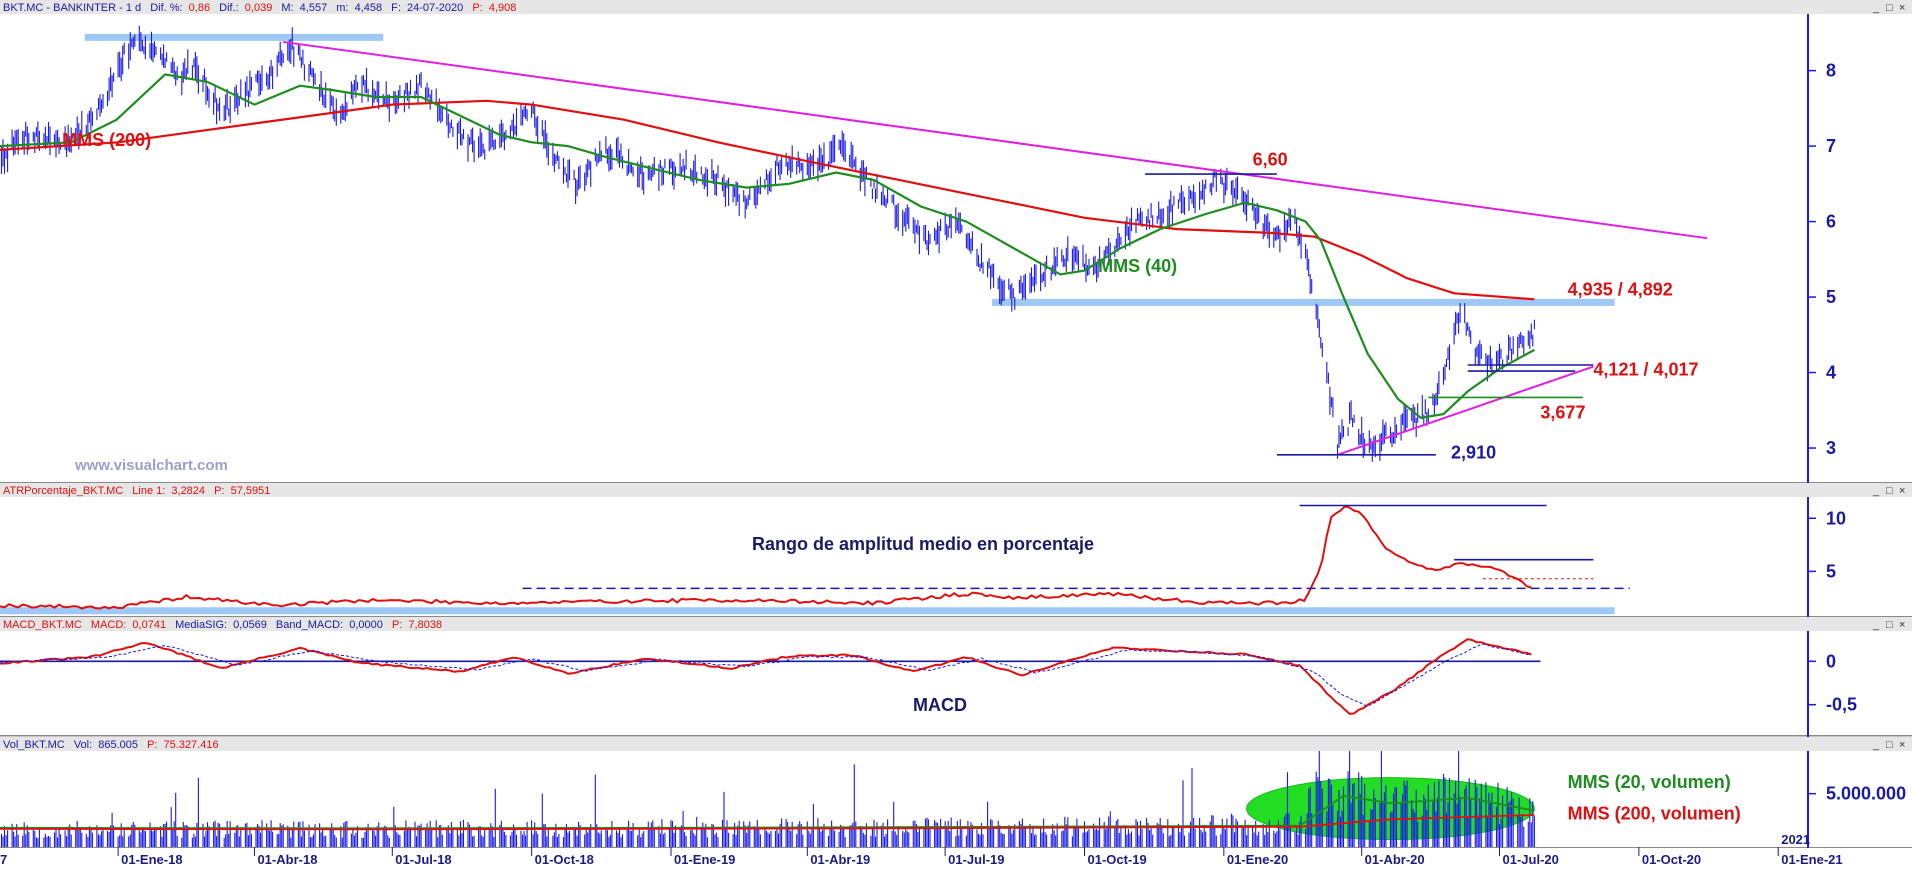  I want to click on x-tick-label: 01-Oct-19, so click(1117, 859).